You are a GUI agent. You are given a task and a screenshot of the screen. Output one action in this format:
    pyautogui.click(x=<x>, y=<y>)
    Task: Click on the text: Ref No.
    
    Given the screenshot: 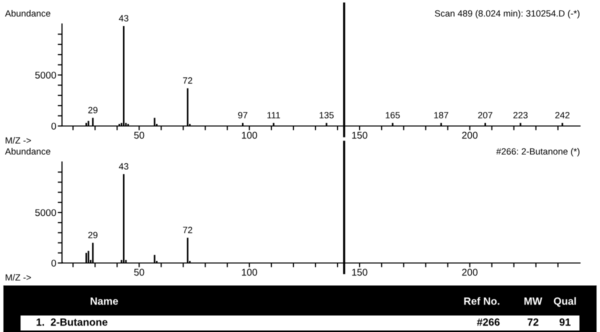 What is the action you would take?
    pyautogui.click(x=482, y=301)
    